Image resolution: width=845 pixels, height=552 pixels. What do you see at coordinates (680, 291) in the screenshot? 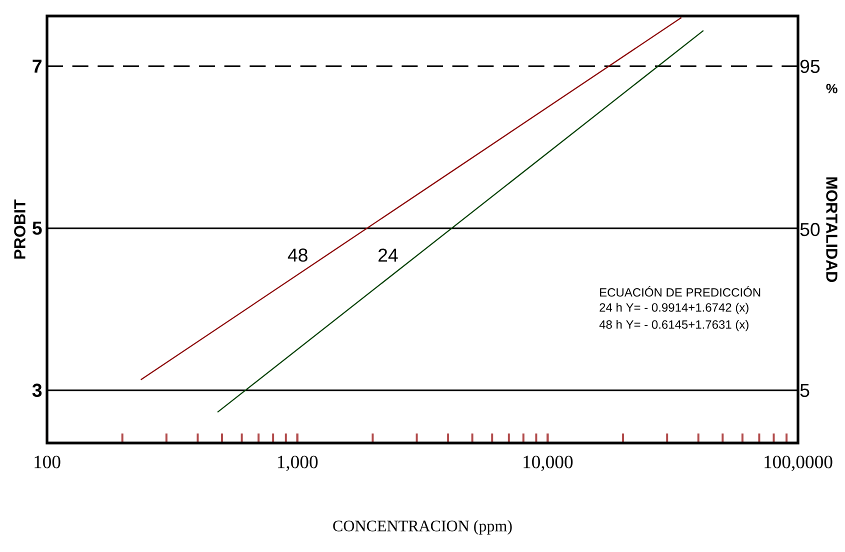
I see `annotation: ECUACIÓN DE PREDICCIÓN` at bounding box center [680, 291].